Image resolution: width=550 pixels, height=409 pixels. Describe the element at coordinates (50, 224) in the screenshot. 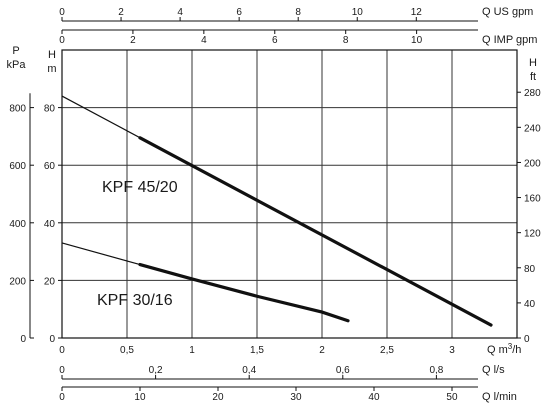

I see `y-tick-label-m: 40` at that location.